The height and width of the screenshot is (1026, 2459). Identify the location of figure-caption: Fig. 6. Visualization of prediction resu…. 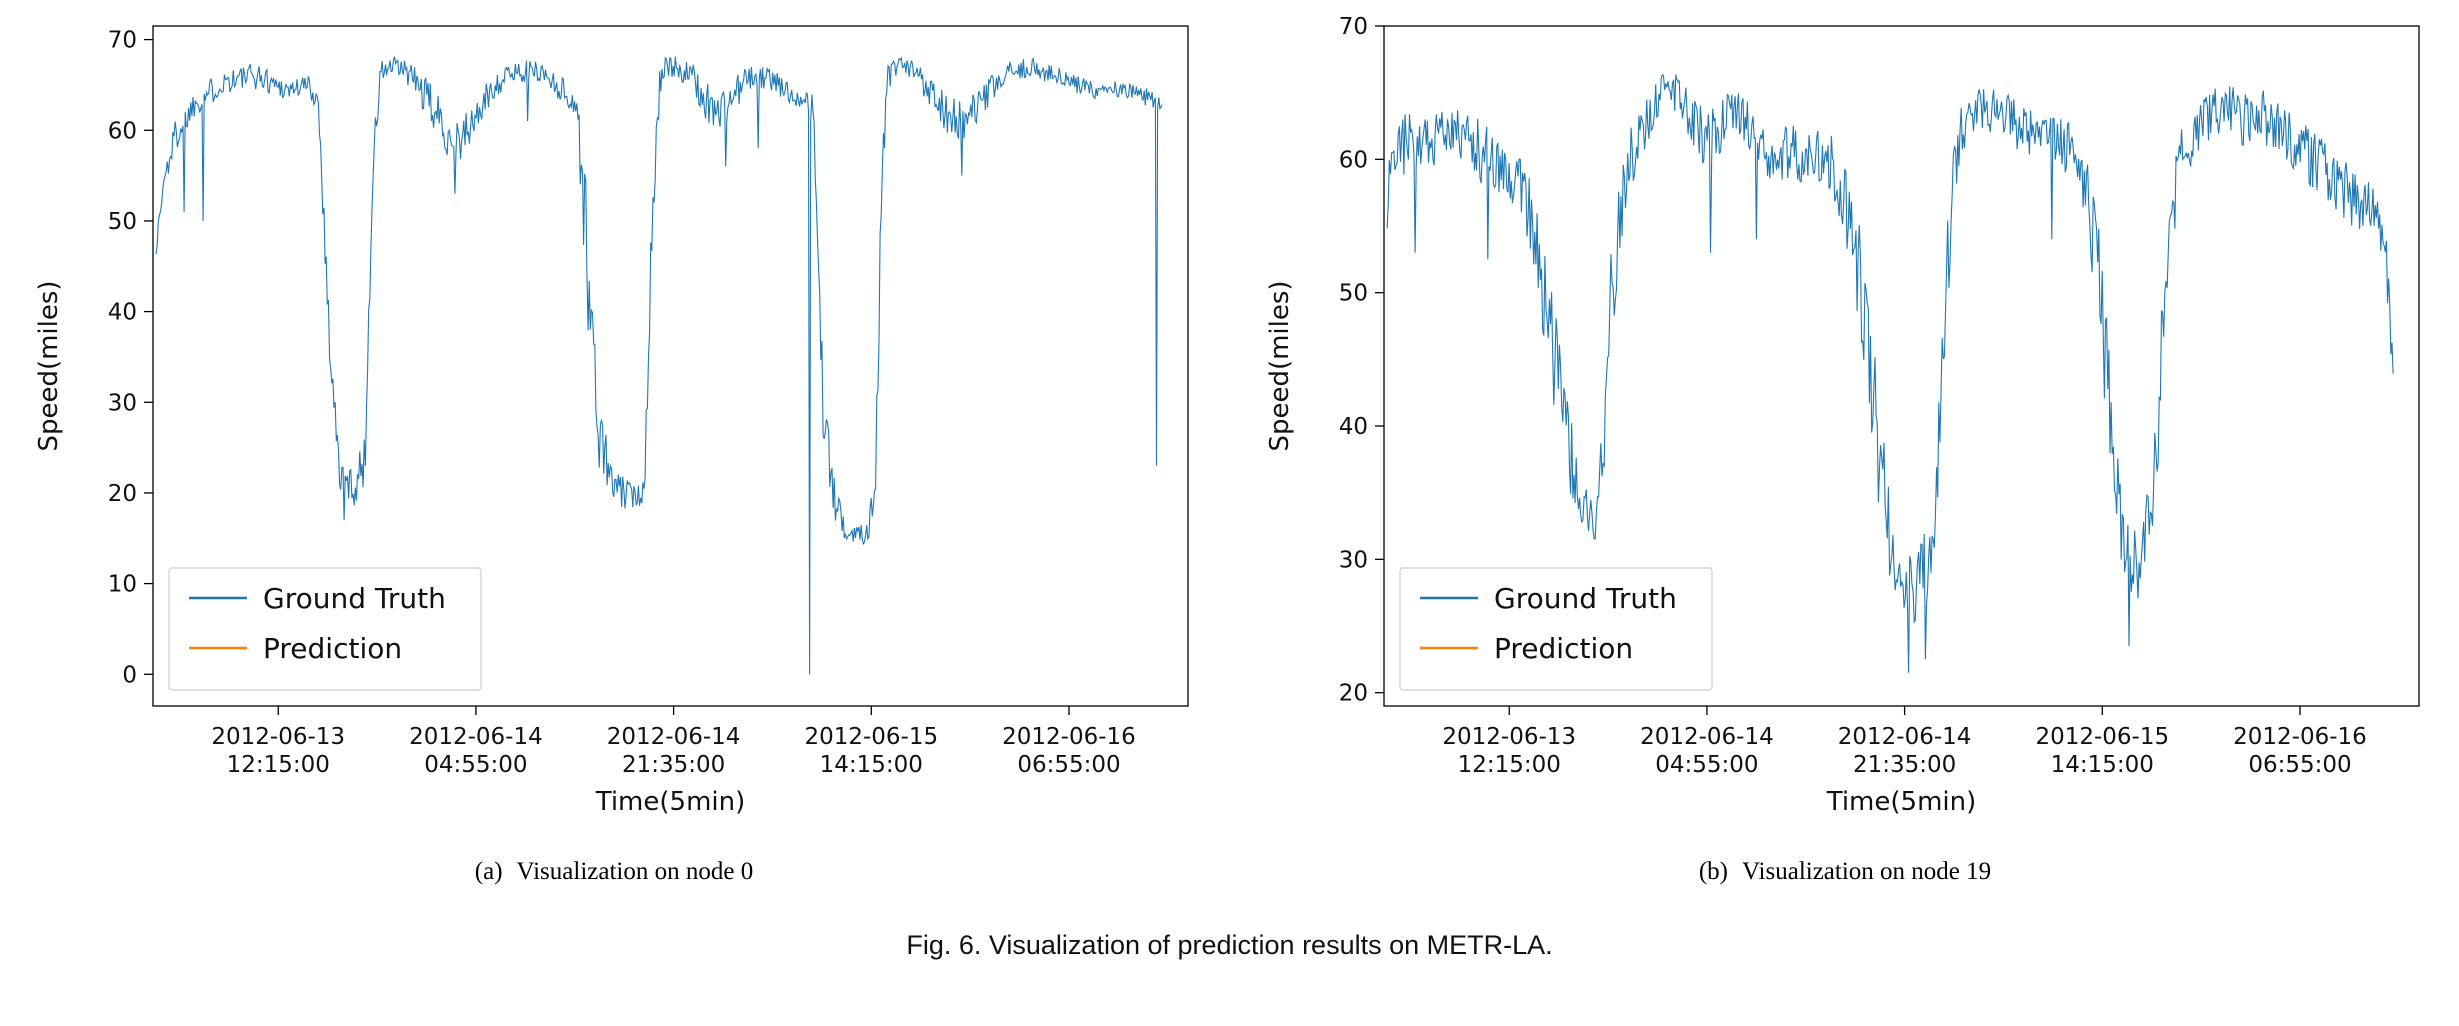
(1229, 945).